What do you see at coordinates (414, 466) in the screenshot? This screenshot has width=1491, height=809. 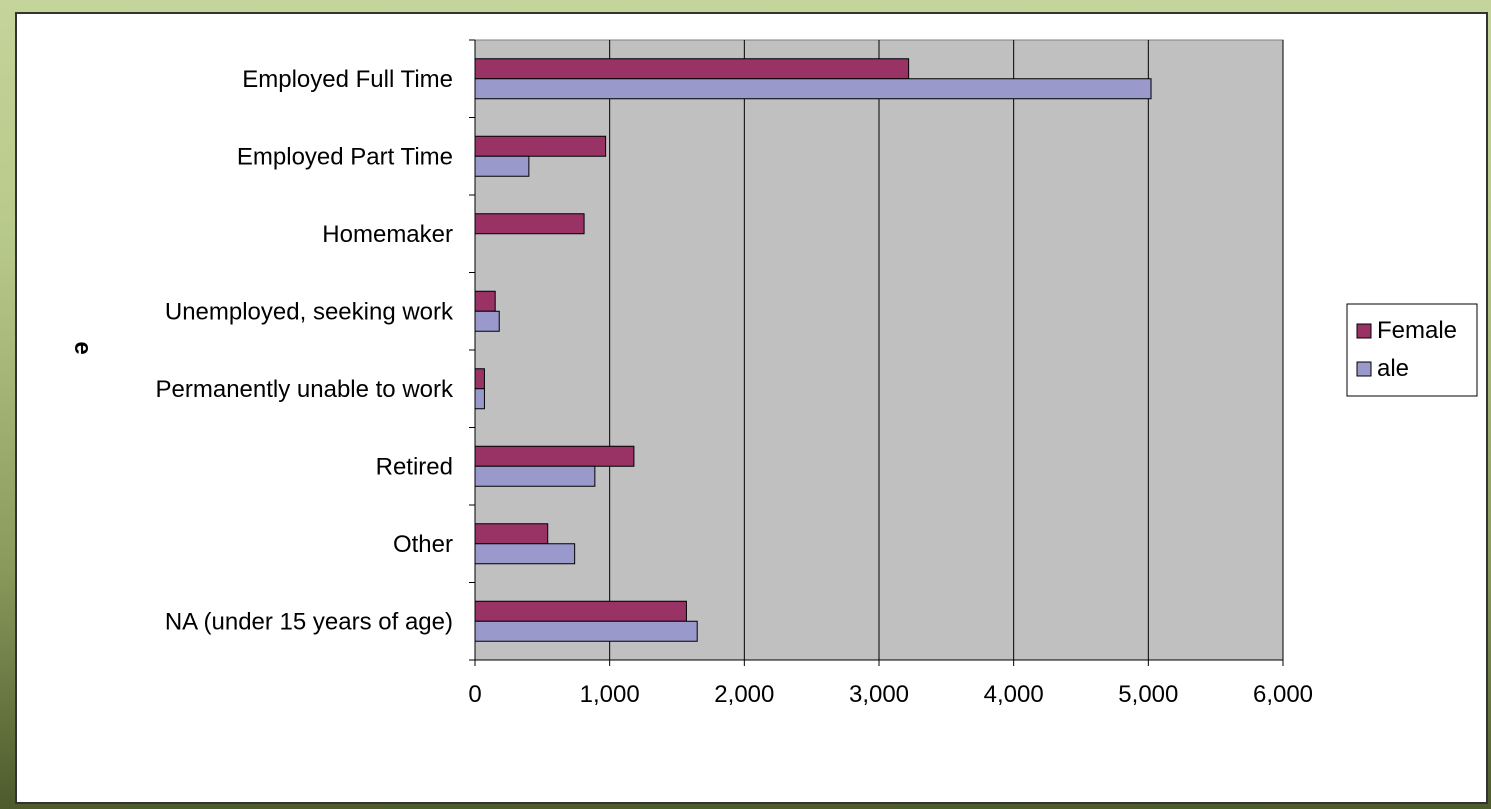 I see `category-label: Retired` at bounding box center [414, 466].